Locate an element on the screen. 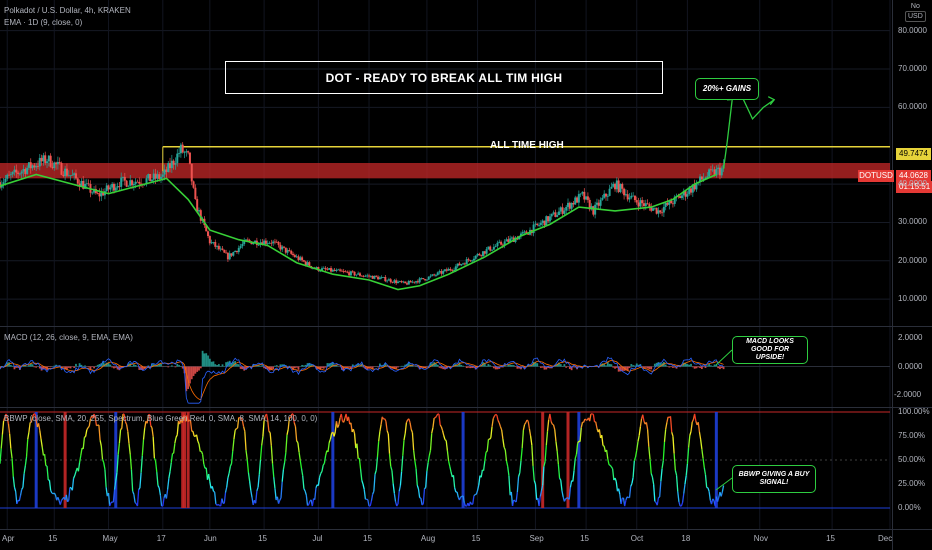 The height and width of the screenshot is (550, 932). macd-legend: MACD (12, 26, close, 9, EMA, EMA) is located at coordinates (68, 337).